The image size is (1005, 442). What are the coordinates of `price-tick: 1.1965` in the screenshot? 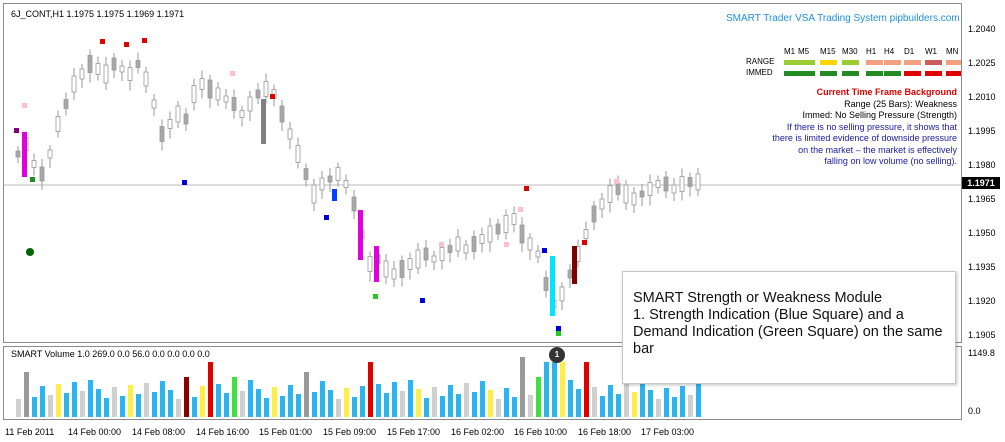 It's located at (982, 199).